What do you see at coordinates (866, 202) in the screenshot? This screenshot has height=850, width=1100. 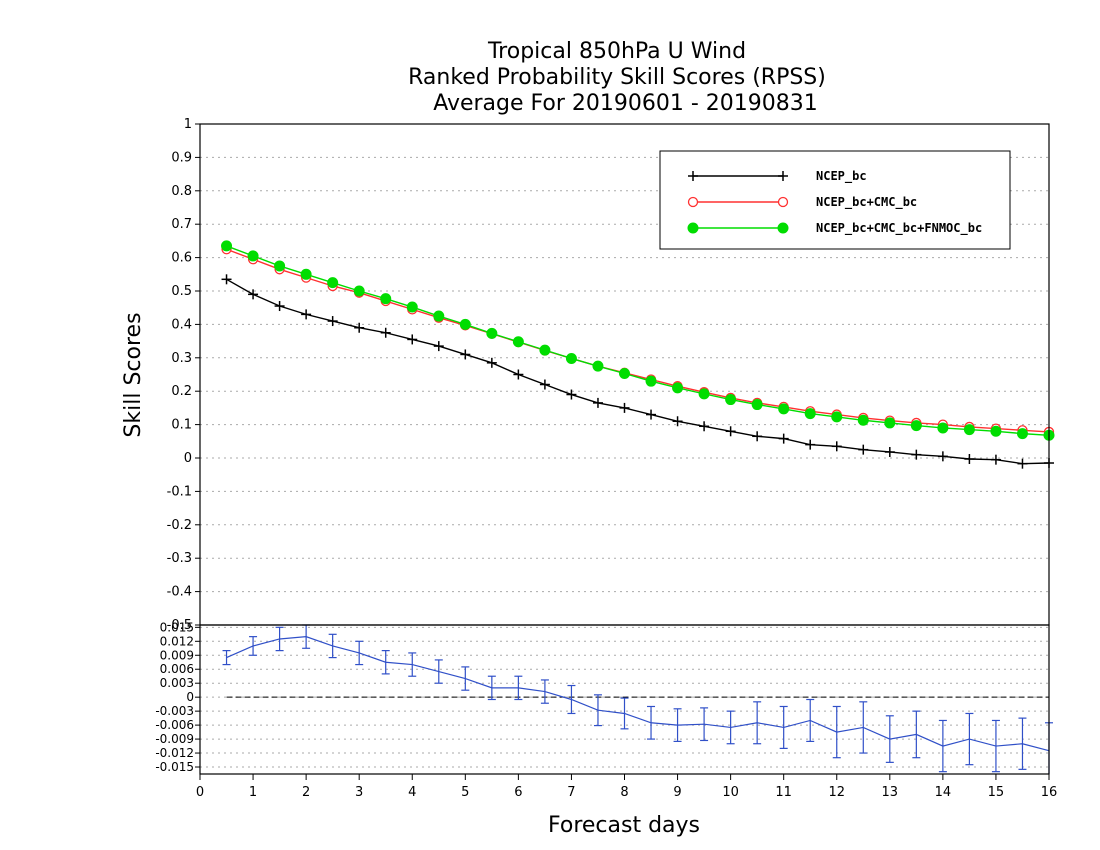 I see `legend-ncep-bc-cmc-bc-label: NCEP_bc+CMC_bc` at bounding box center [866, 202].